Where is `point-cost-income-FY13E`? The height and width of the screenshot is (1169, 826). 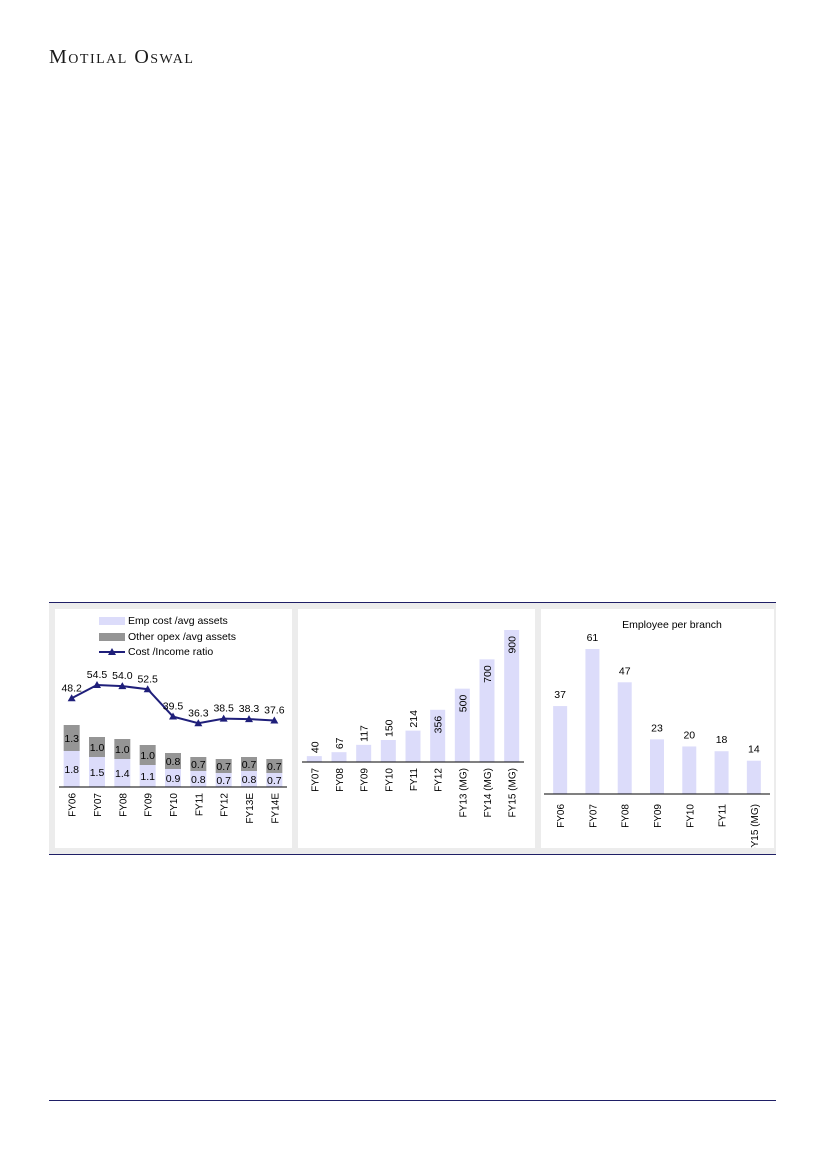 point-cost-income-FY13E is located at coordinates (249, 719).